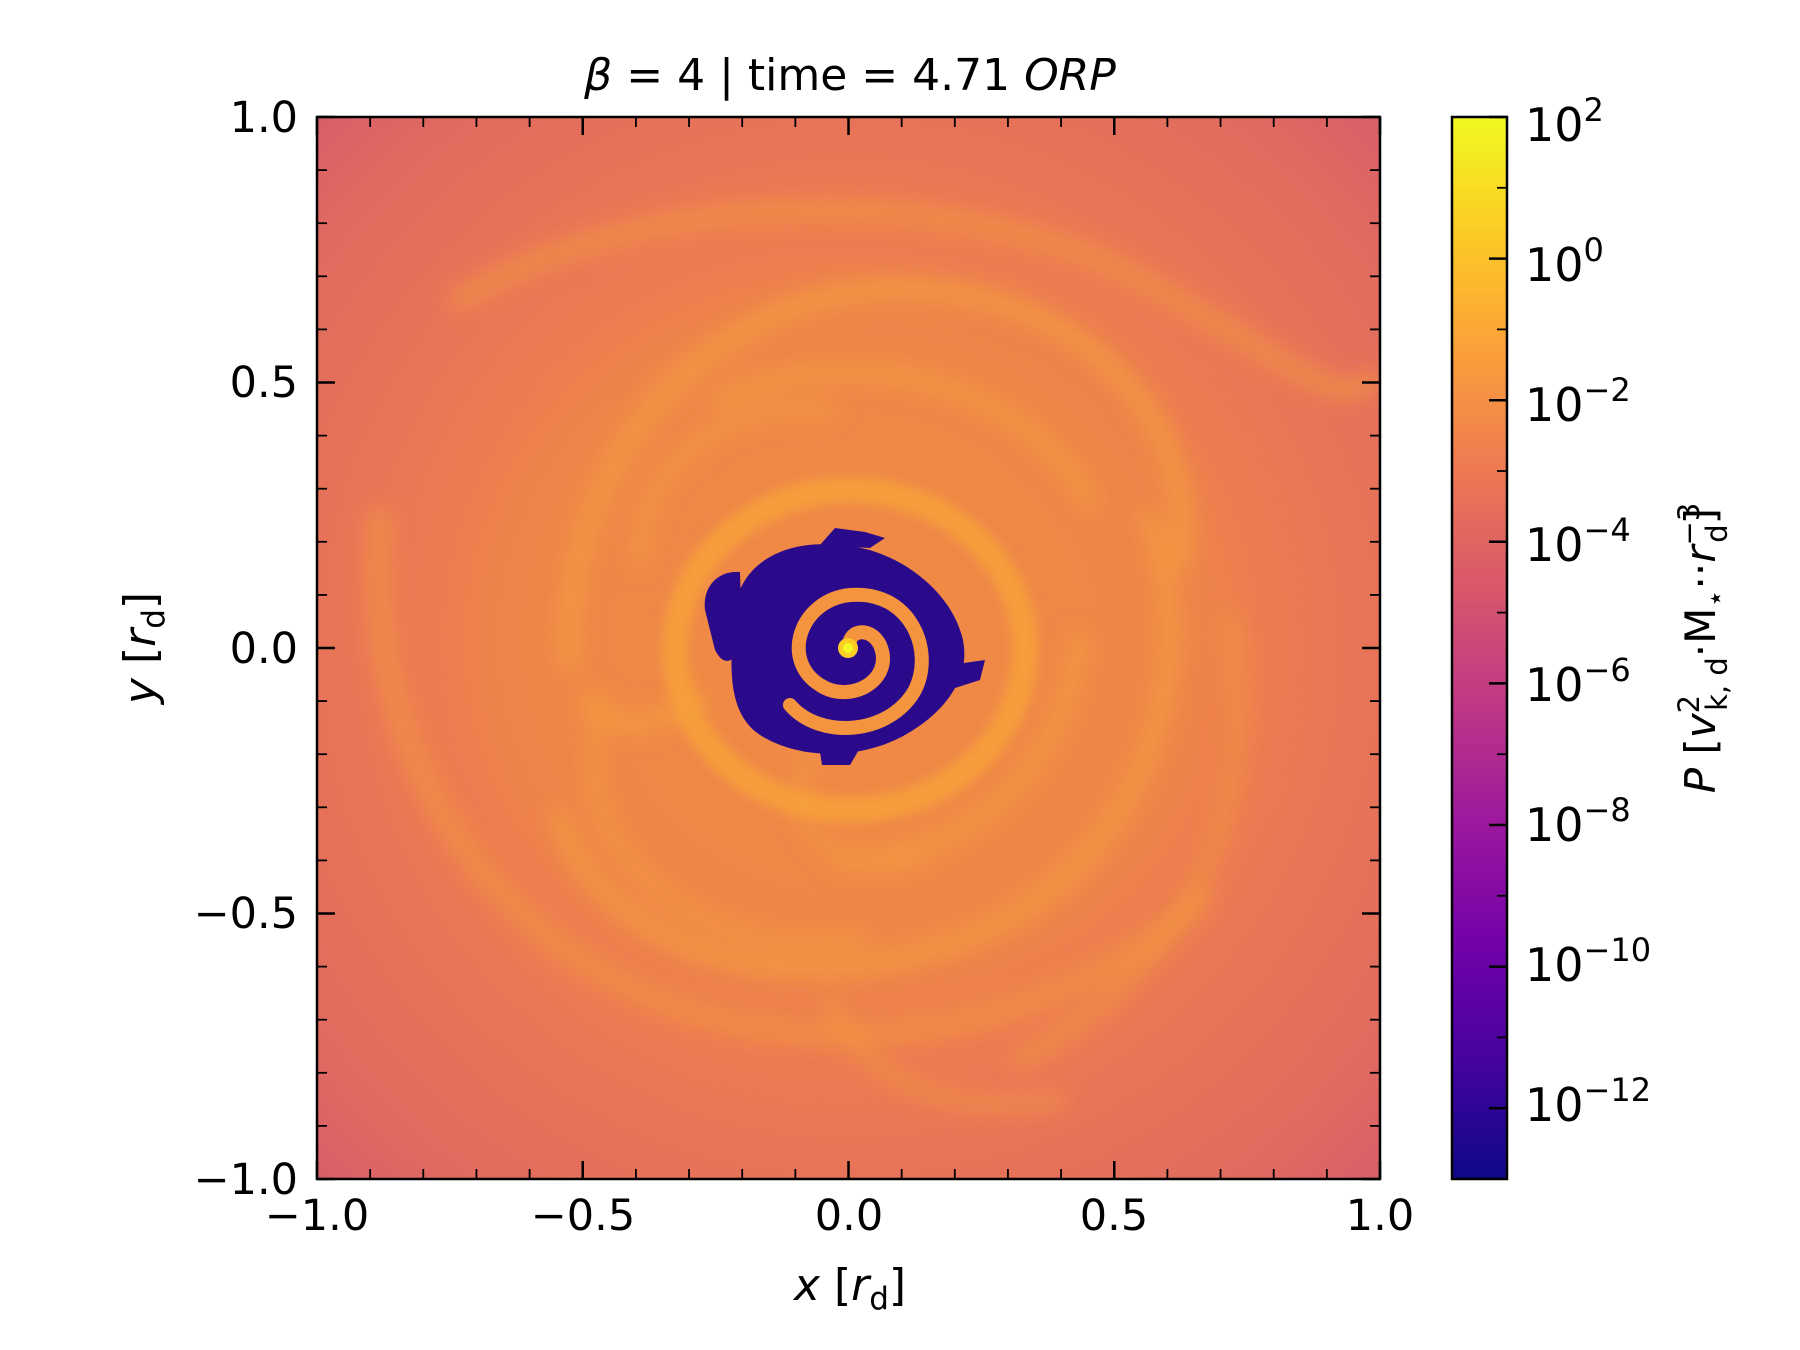  What do you see at coordinates (246, 914) in the screenshot?
I see `y-tick-label-1: −0.5` at bounding box center [246, 914].